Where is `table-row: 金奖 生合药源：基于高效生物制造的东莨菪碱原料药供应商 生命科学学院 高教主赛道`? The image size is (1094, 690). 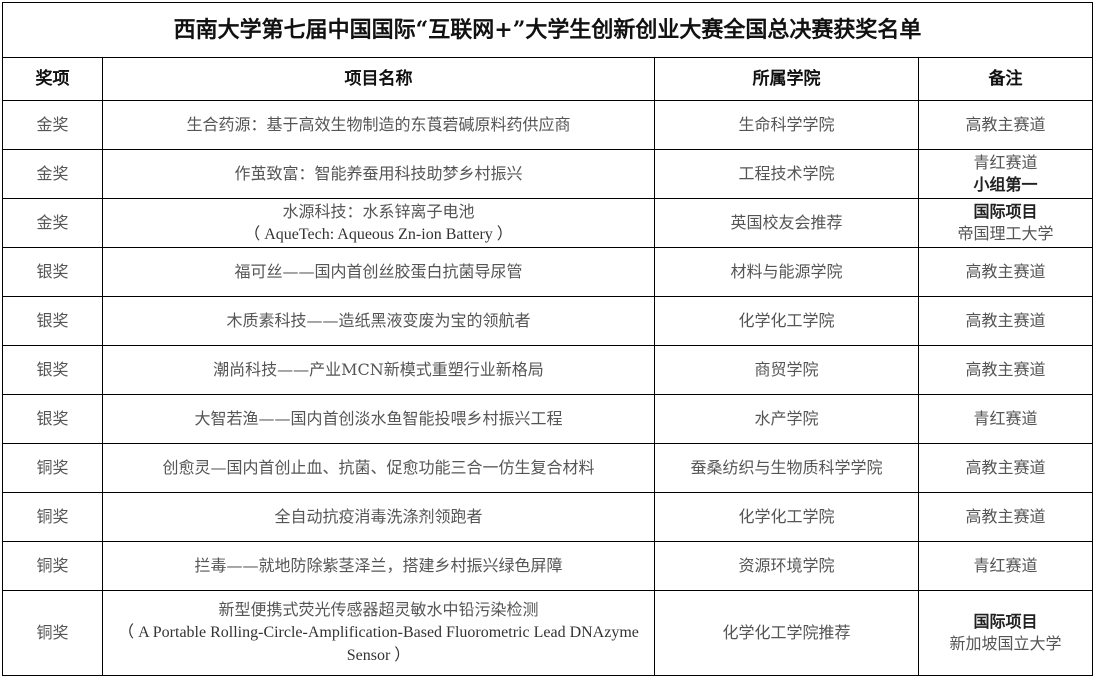 table-row: 金奖 生合药源：基于高效生物制造的东莨菪碱原料药供应商 生命科学学院 高教主赛道 is located at coordinates (547, 125).